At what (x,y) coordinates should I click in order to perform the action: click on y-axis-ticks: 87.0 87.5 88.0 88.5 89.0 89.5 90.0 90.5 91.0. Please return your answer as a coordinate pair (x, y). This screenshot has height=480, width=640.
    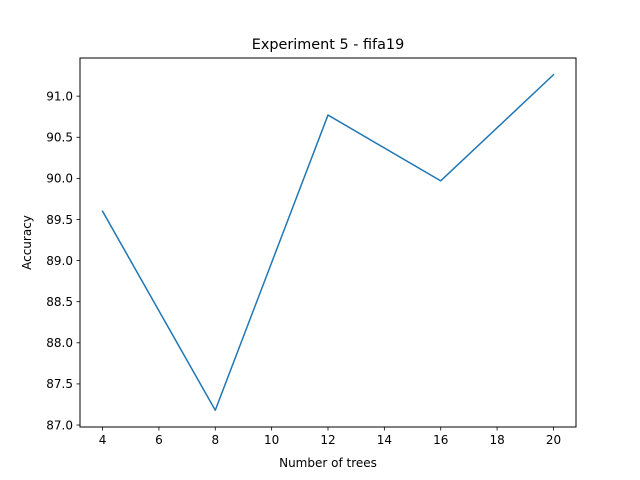
    Looking at the image, I should click on (63, 260).